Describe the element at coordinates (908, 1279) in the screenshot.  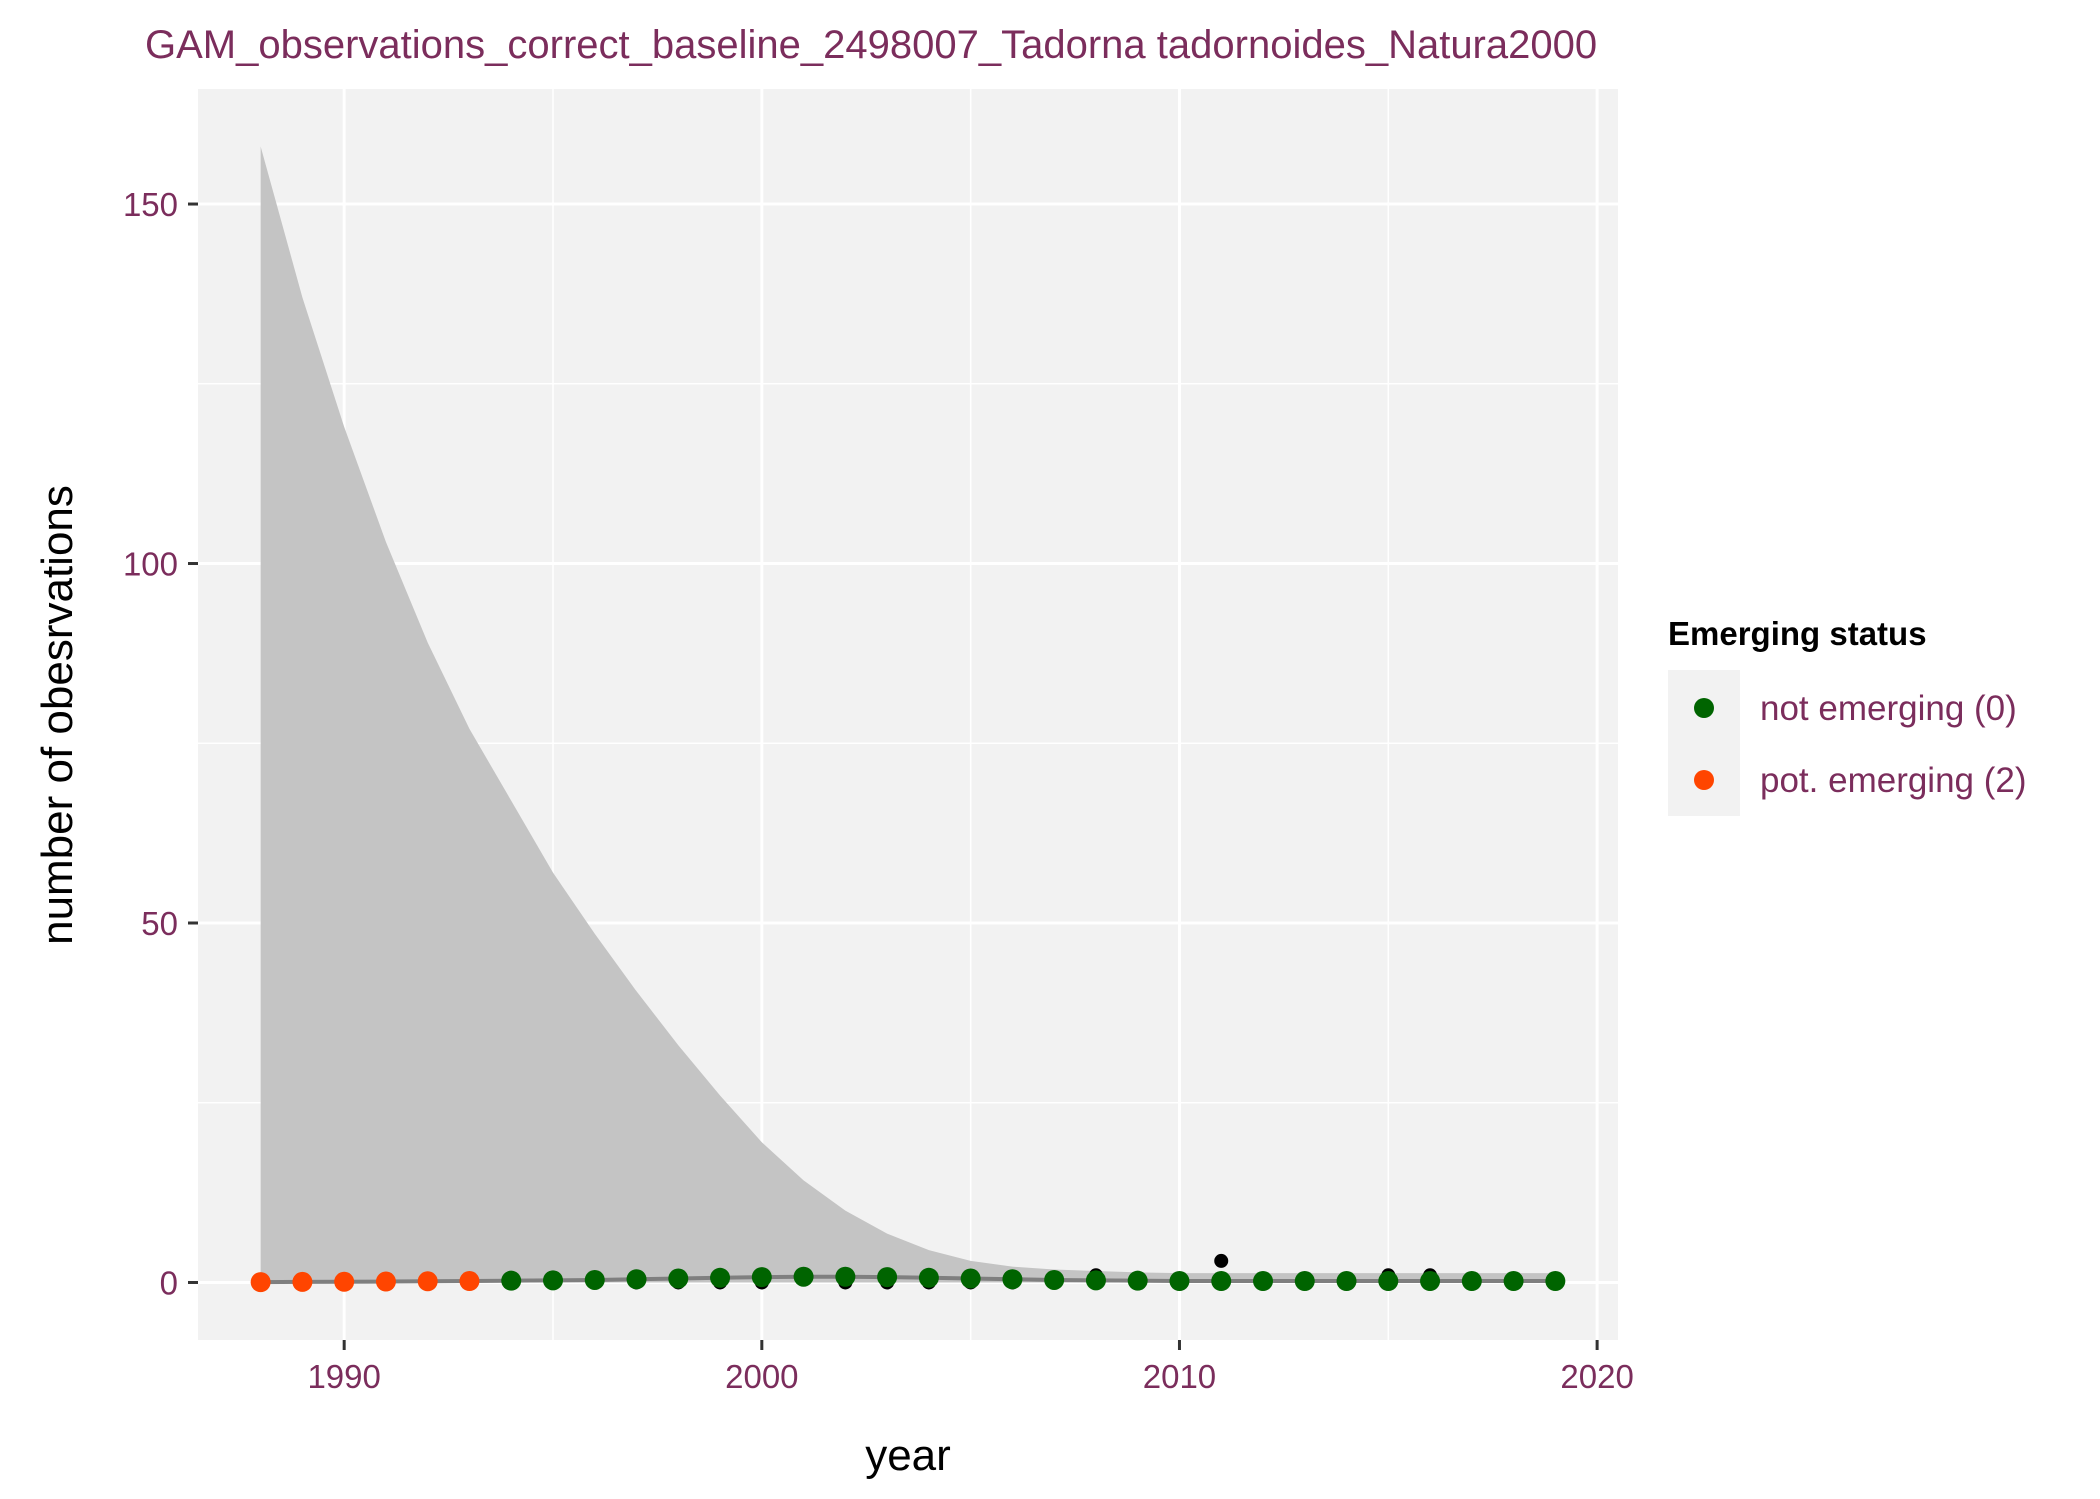
I see `status-points` at that location.